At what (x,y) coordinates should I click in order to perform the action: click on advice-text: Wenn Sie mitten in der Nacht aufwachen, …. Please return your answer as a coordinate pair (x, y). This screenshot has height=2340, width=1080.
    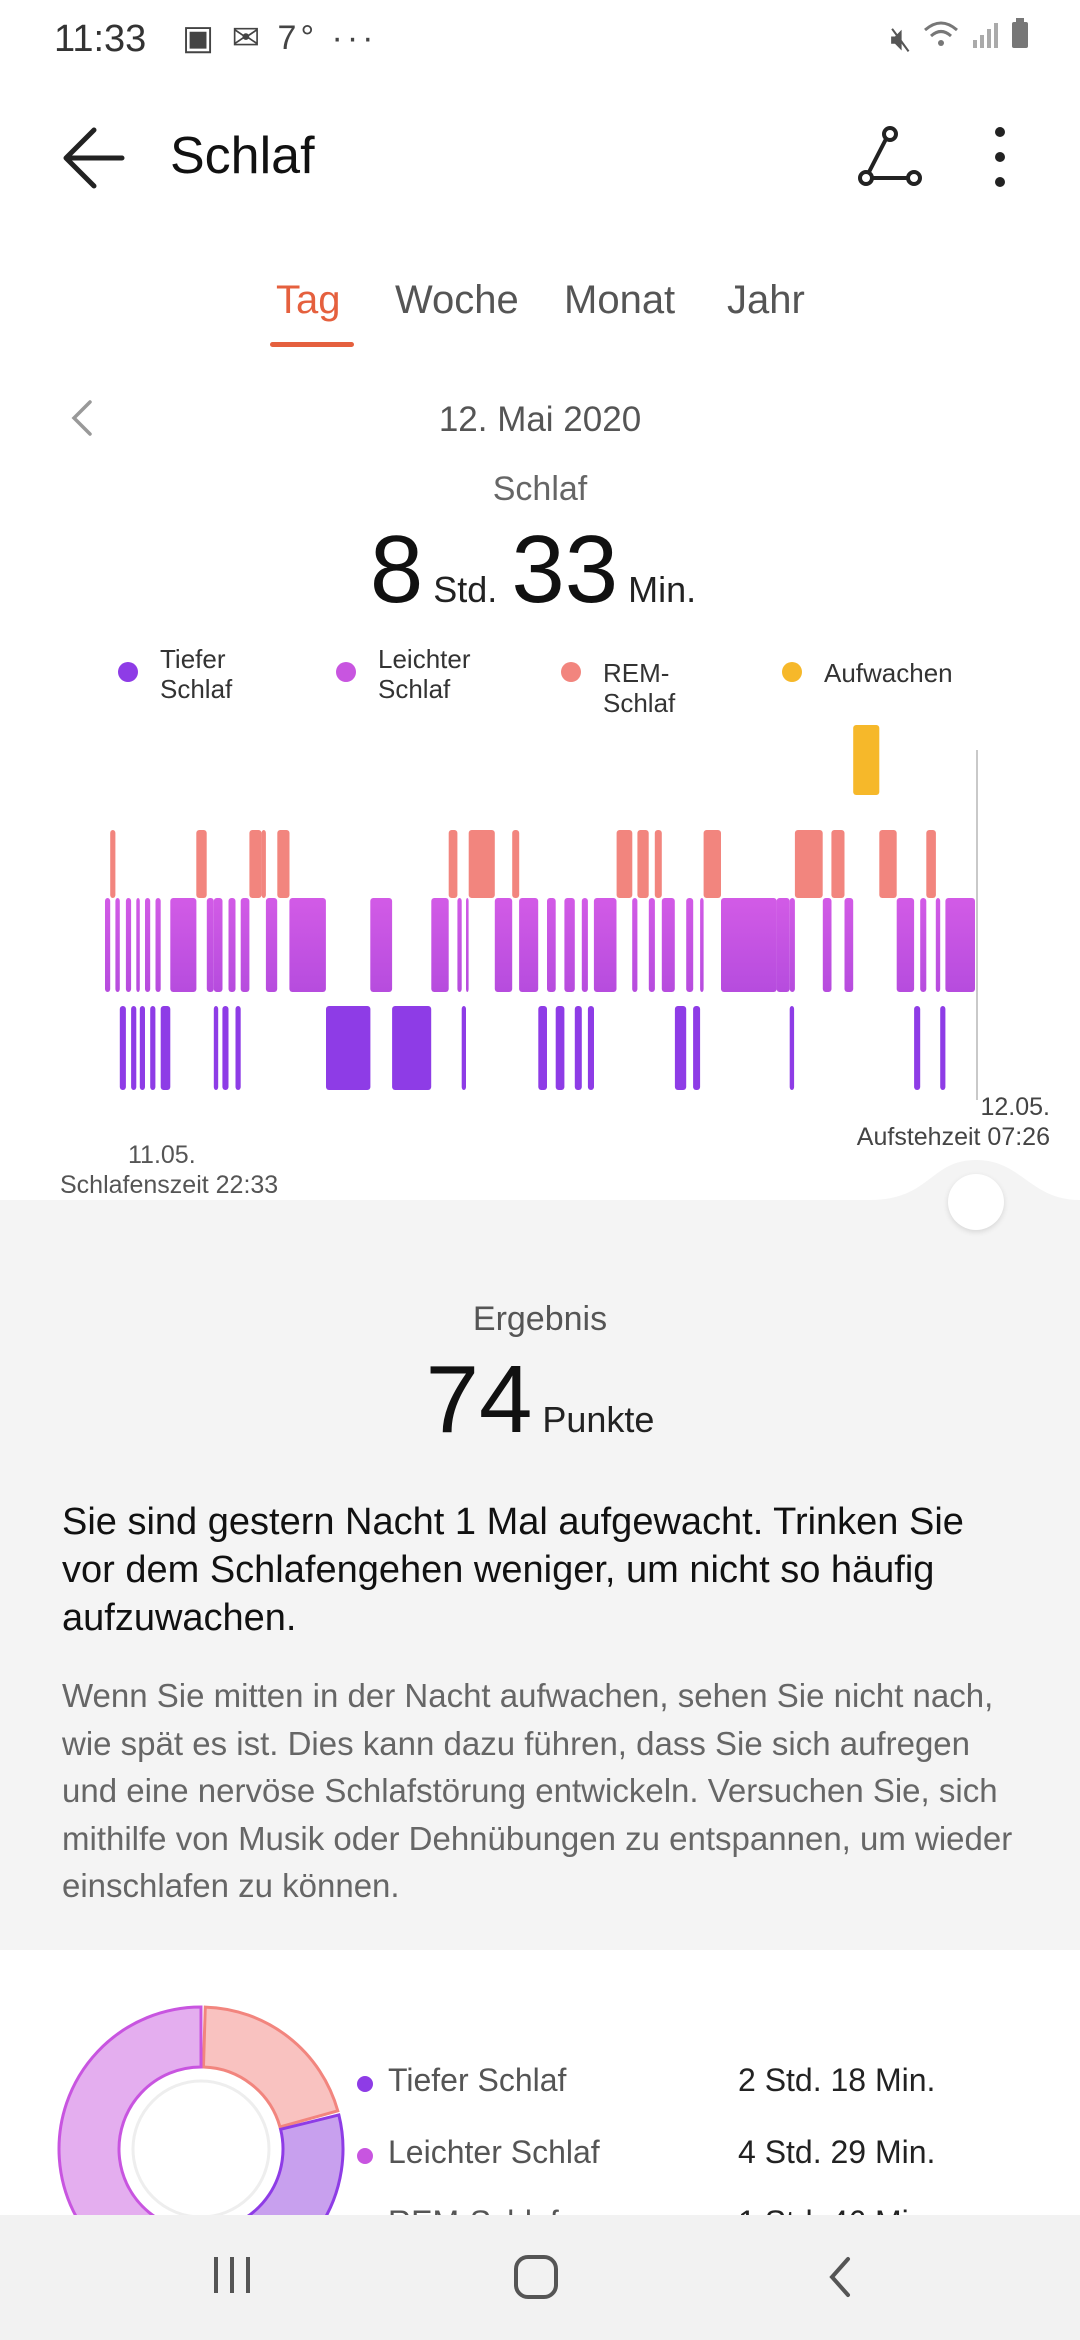
    Looking at the image, I should click on (537, 1790).